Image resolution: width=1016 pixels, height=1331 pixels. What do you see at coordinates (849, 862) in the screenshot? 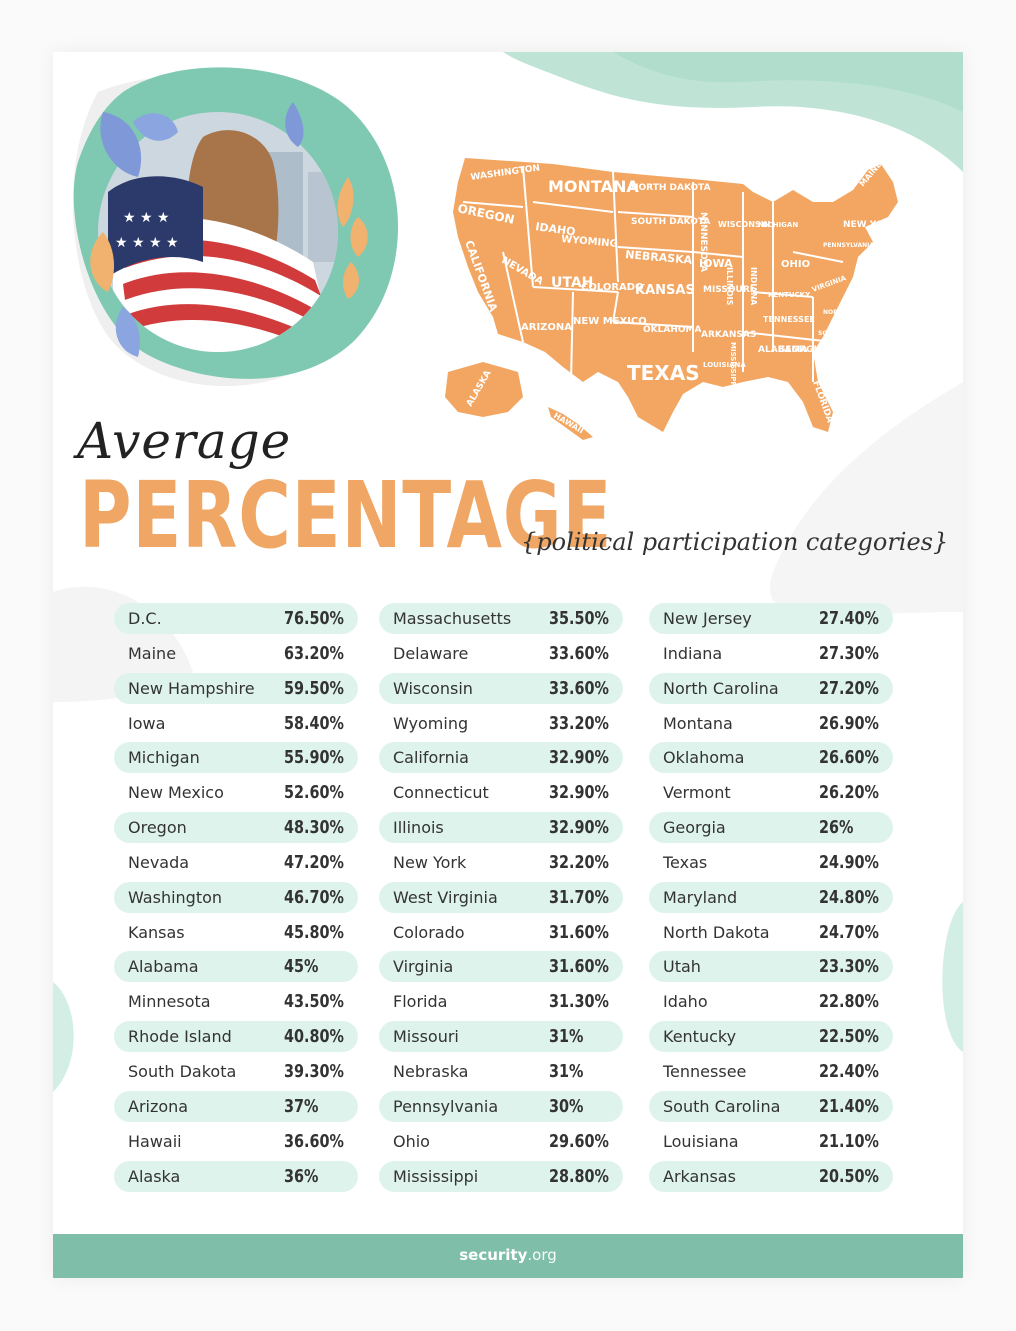
I see `state-percentage: 24.90%` at bounding box center [849, 862].